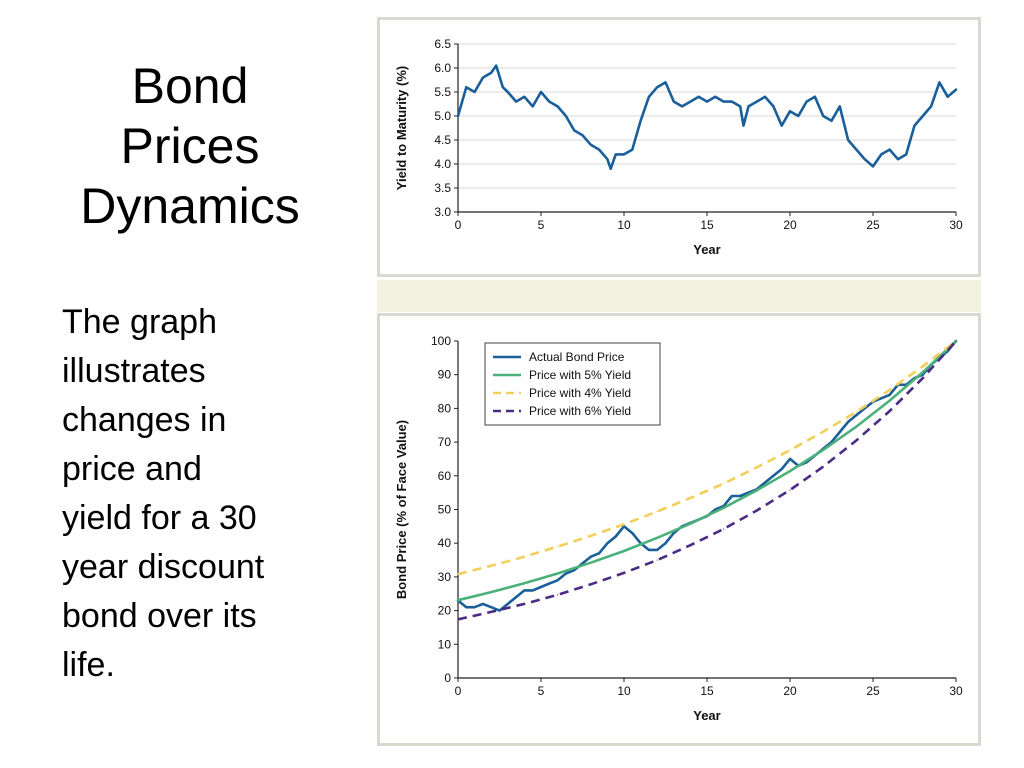 Image resolution: width=1024 pixels, height=768 pixels. I want to click on x-tick-label: 25, so click(873, 225).